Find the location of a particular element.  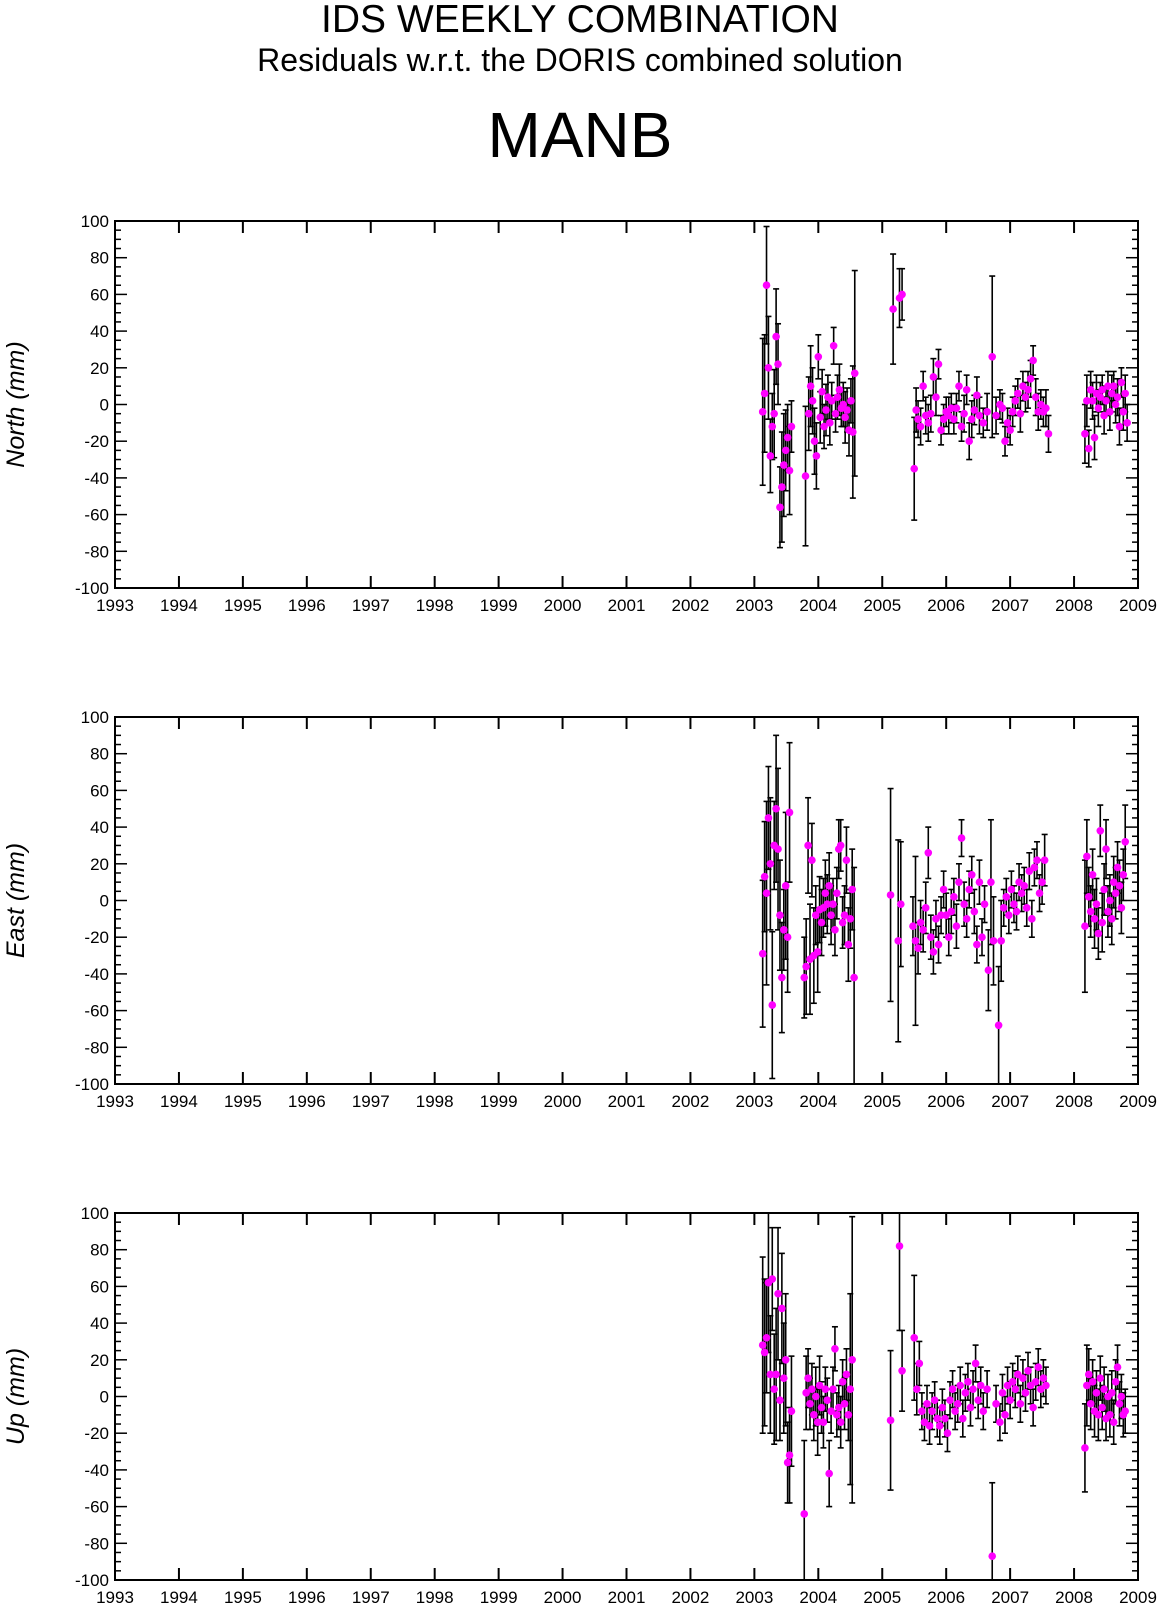

north-y-tick-label: 40 is located at coordinates (99, 331).